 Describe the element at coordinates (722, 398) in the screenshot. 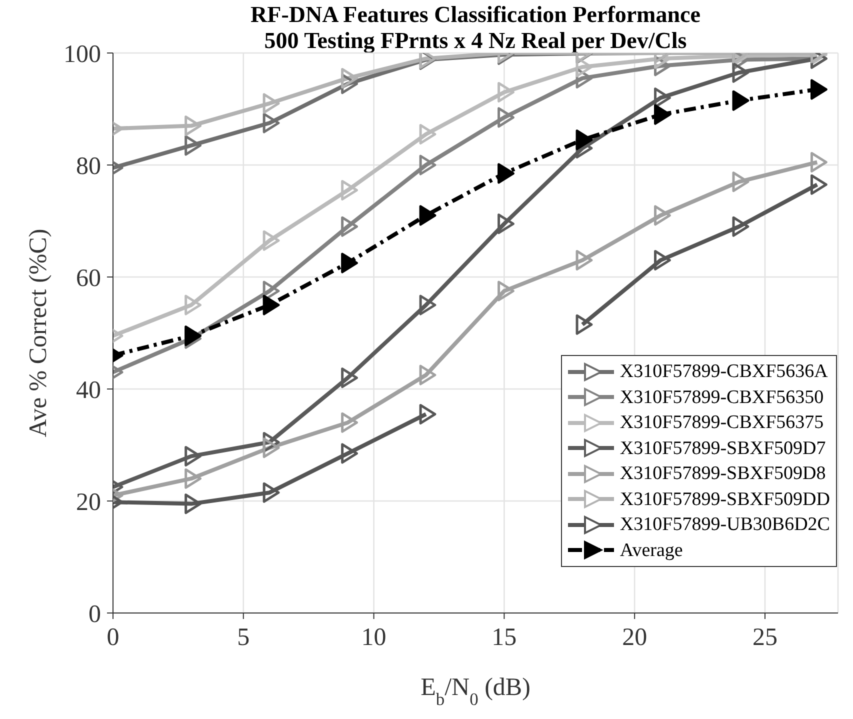

I see `legend-label: X310F57899-CBXF56350` at that location.